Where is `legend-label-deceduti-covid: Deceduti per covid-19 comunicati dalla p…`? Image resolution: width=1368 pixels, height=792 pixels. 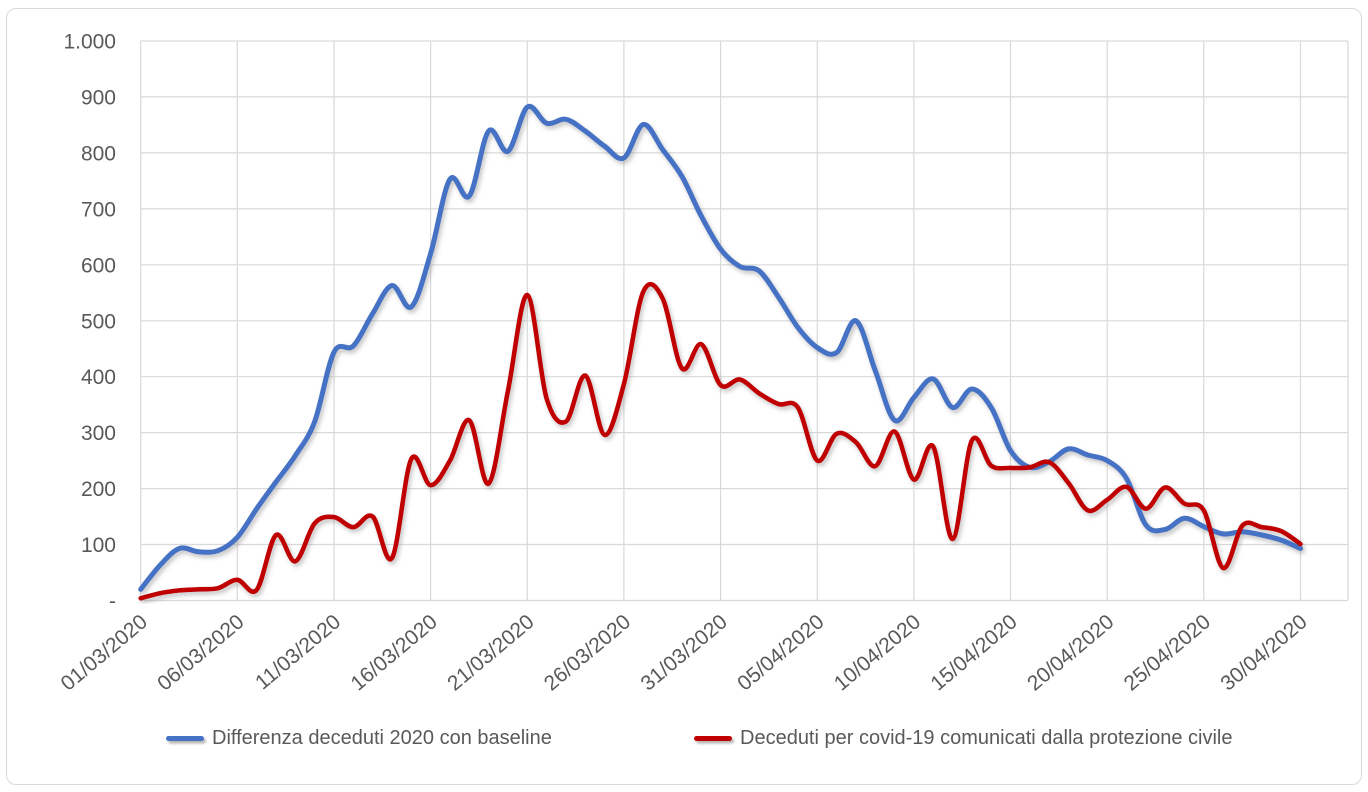
legend-label-deceduti-covid: Deceduti per covid-19 comunicati dalla p… is located at coordinates (986, 737).